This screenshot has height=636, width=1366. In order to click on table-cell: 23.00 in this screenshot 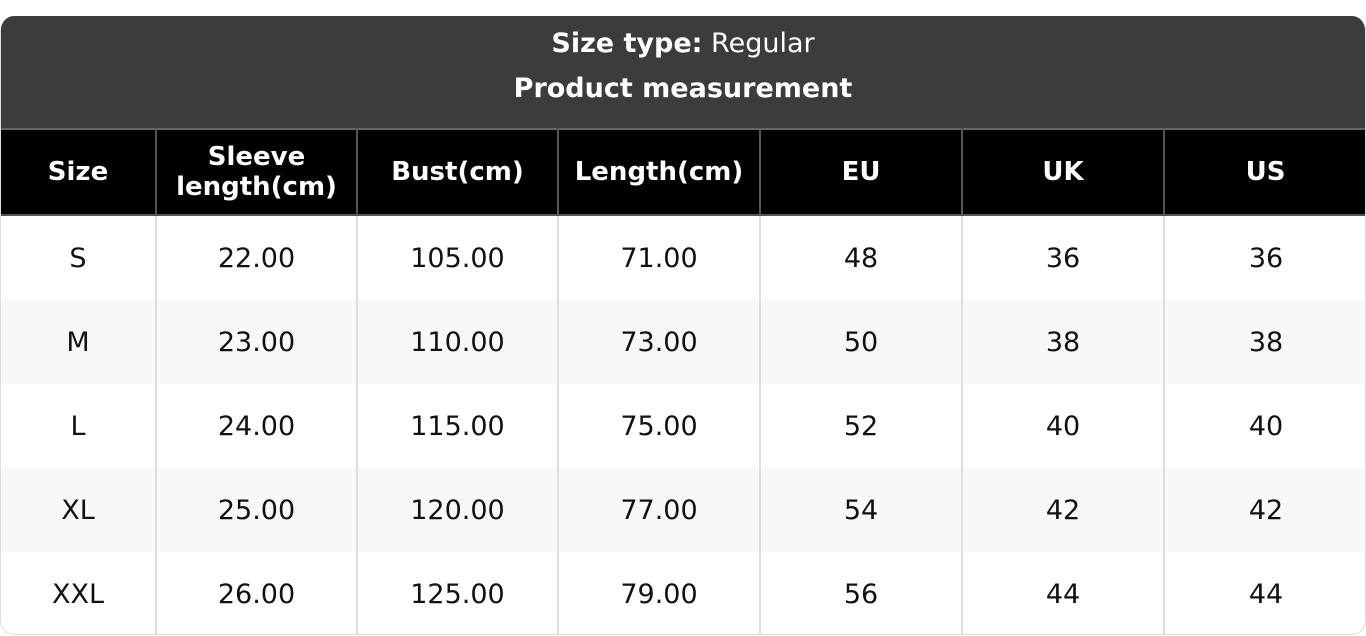, I will do `click(256, 342)`.